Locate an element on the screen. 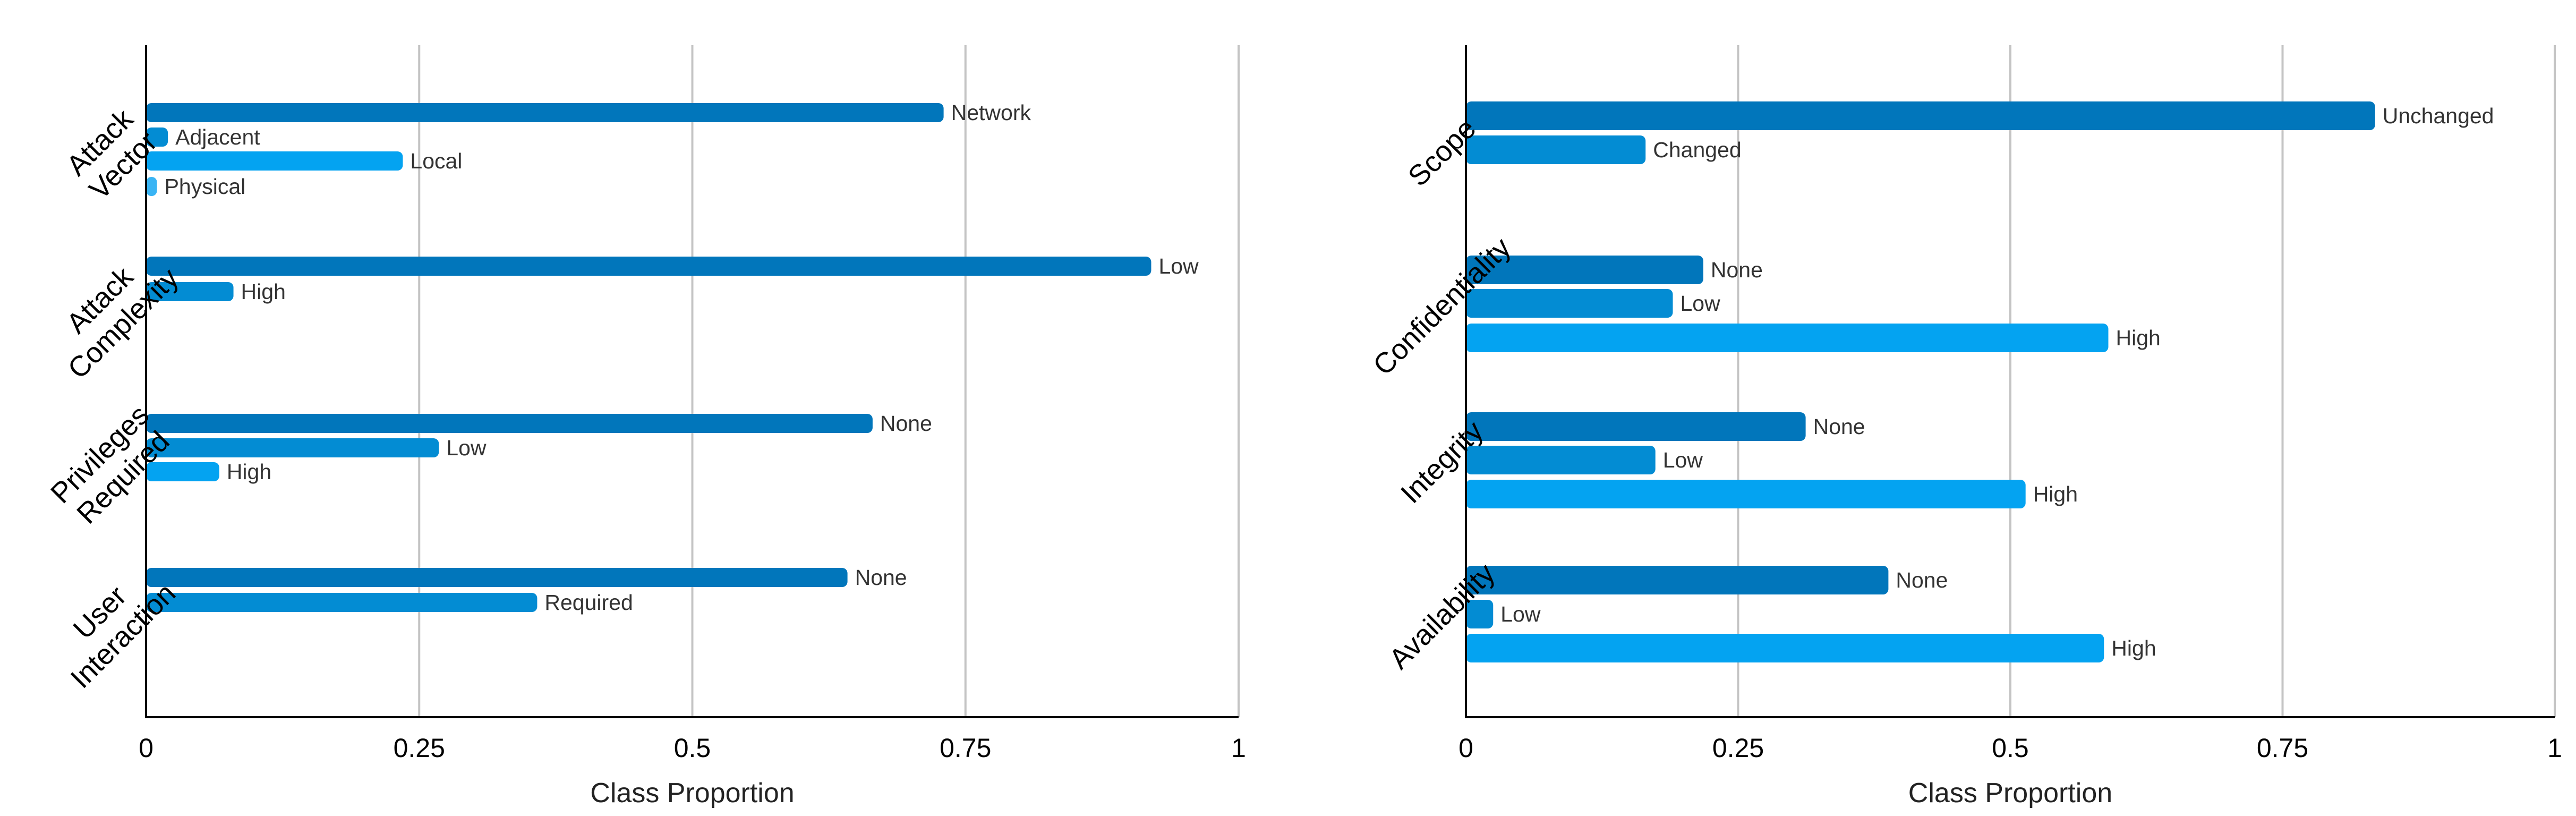 The image size is (2576, 816). bar-data-label: Adjacent is located at coordinates (218, 137).